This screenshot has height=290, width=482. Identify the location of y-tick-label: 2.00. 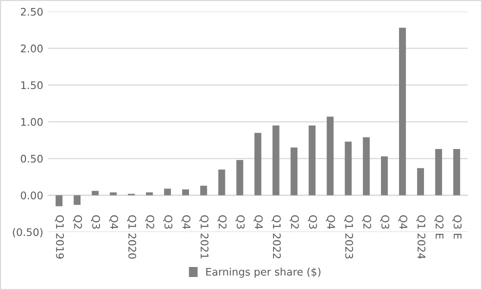
(31, 48).